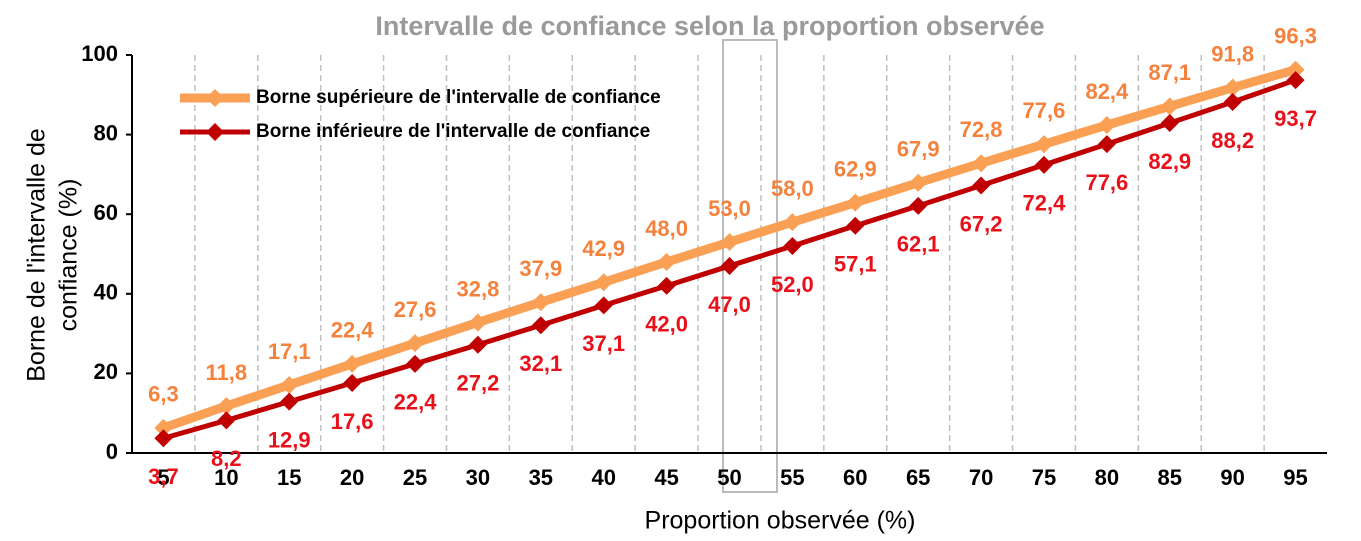 This screenshot has width=1361, height=541. What do you see at coordinates (666, 228) in the screenshot?
I see `value-label: 48,0` at bounding box center [666, 228].